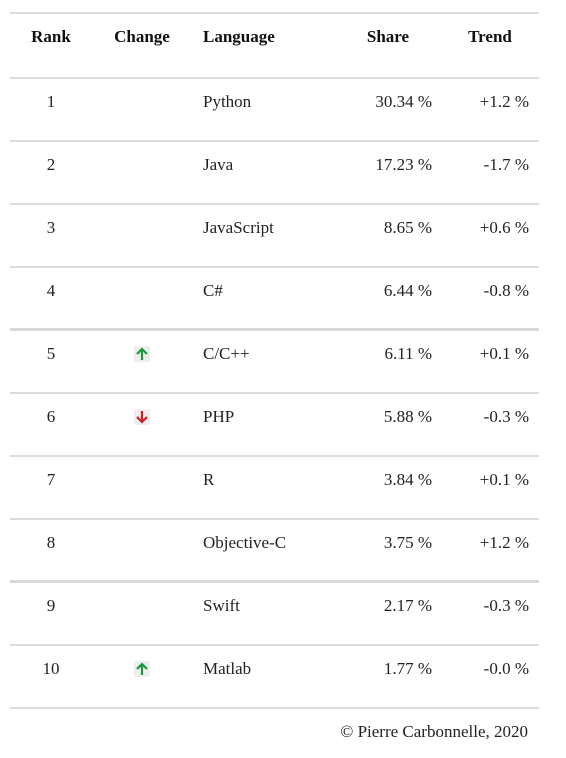  What do you see at coordinates (51, 101) in the screenshot?
I see `rank-cell: 1` at bounding box center [51, 101].